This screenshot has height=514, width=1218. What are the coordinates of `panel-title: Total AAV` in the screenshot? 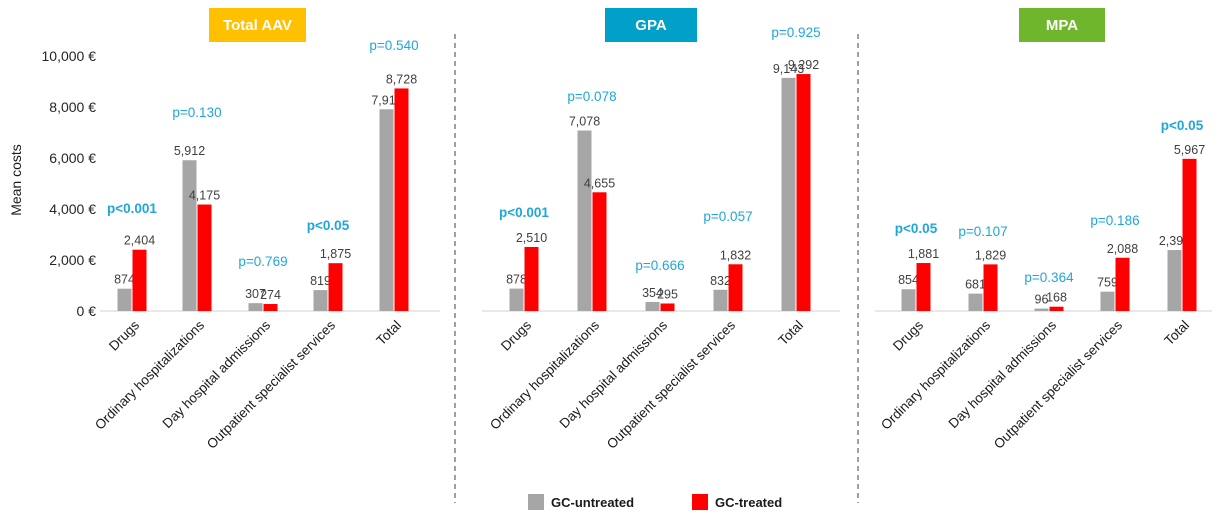 It's located at (257, 25).